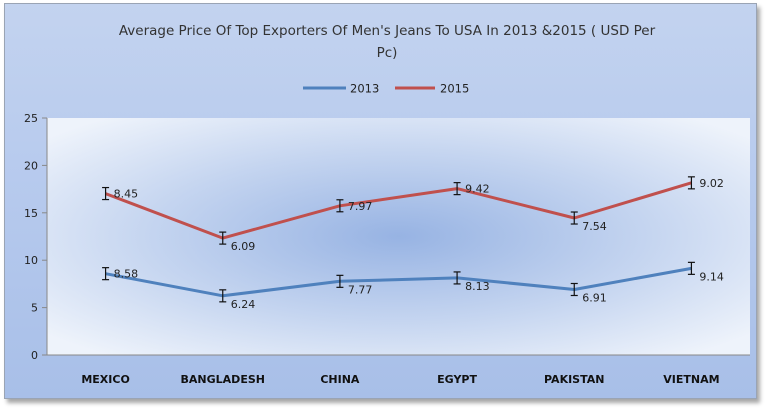  What do you see at coordinates (398, 282) in the screenshot?
I see `series-line-2013` at bounding box center [398, 282].